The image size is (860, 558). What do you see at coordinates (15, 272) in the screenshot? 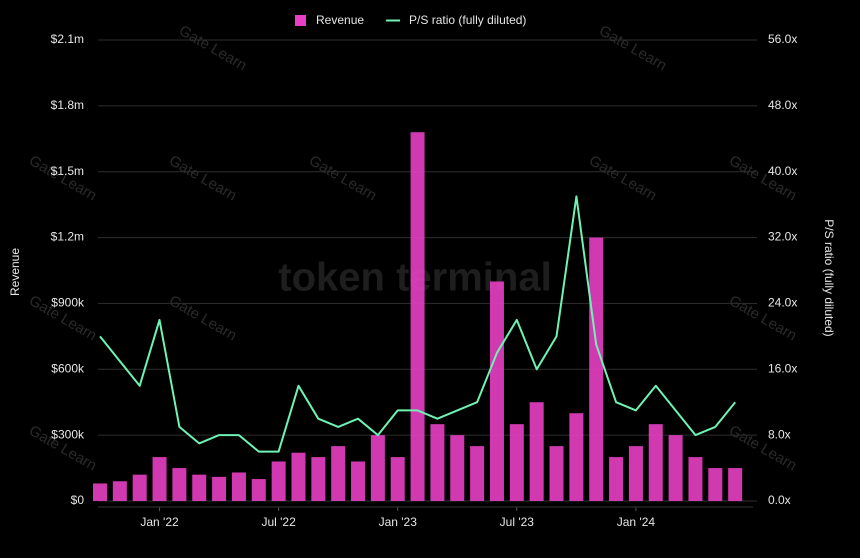
I see `y-axis-title: Revenue` at bounding box center [15, 272].